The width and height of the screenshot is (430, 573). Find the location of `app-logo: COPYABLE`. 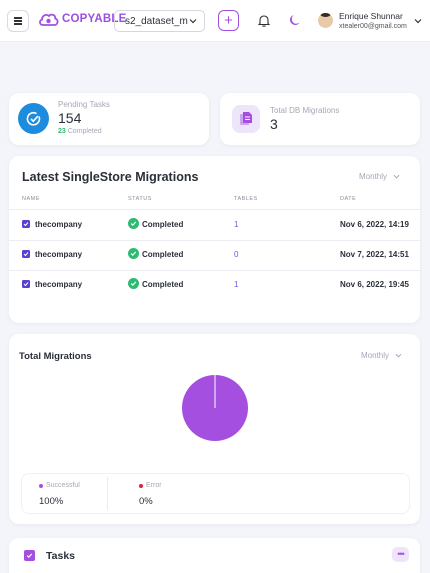

app-logo: COPYABLE is located at coordinates (82, 19).